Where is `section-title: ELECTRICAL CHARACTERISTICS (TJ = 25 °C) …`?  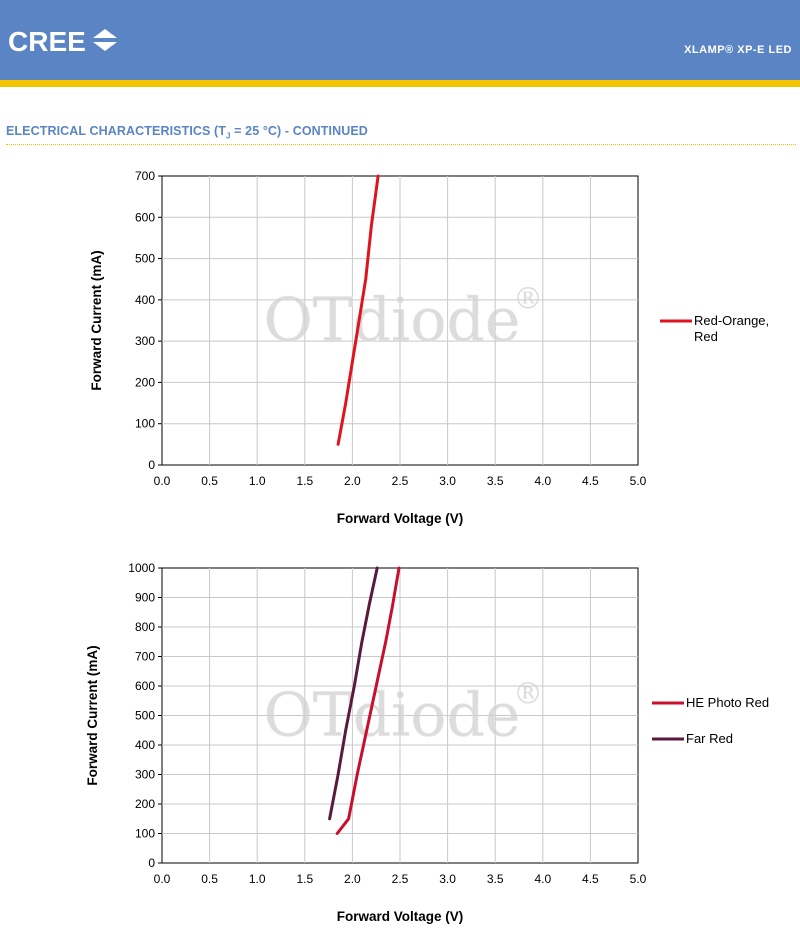
section-title: ELECTRICAL CHARACTERISTICS (TJ = 25 °C) … is located at coordinates (187, 132).